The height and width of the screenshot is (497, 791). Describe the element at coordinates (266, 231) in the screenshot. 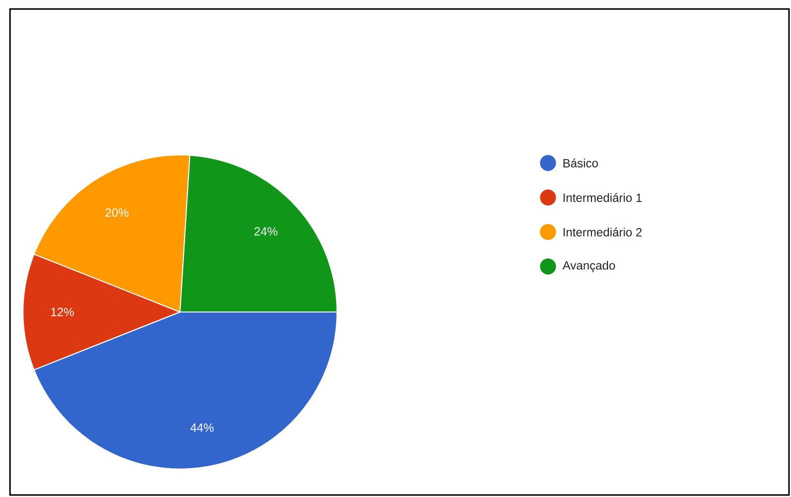

I see `data-label: 24%` at that location.